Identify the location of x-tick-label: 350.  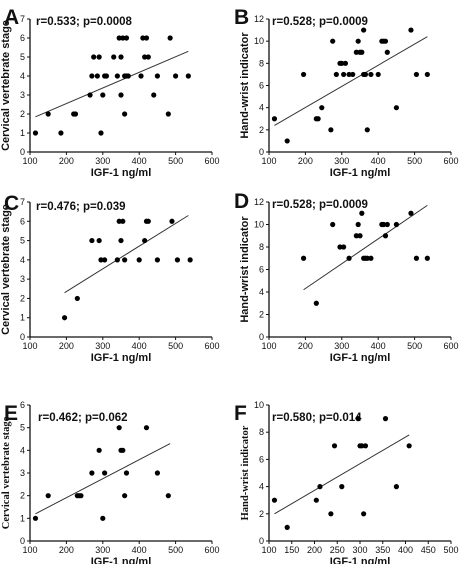
(382, 550).